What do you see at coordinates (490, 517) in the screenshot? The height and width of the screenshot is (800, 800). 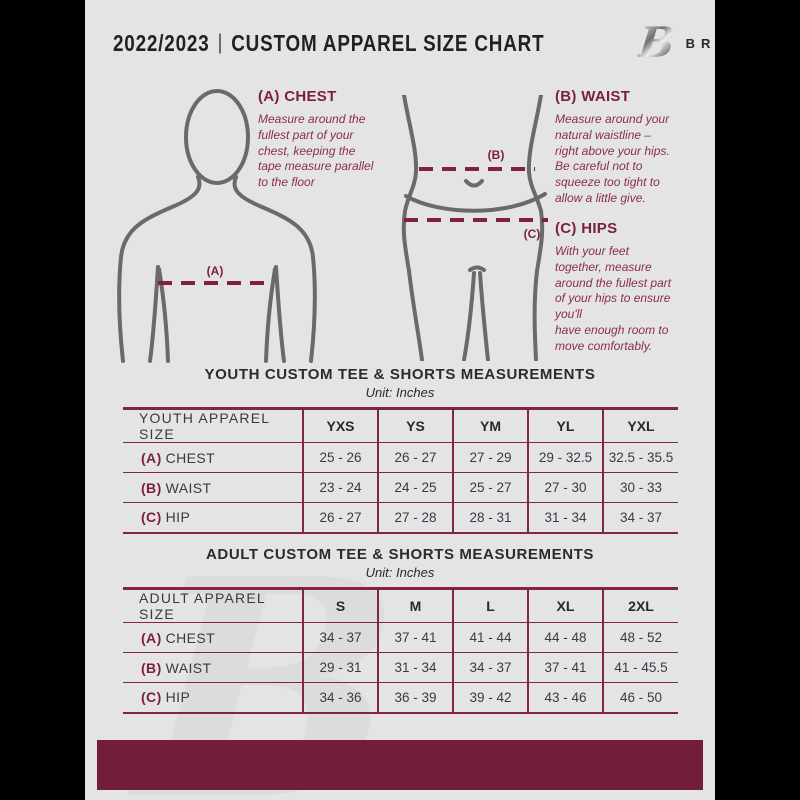 I see `table-cell: 28 - 31` at bounding box center [490, 517].